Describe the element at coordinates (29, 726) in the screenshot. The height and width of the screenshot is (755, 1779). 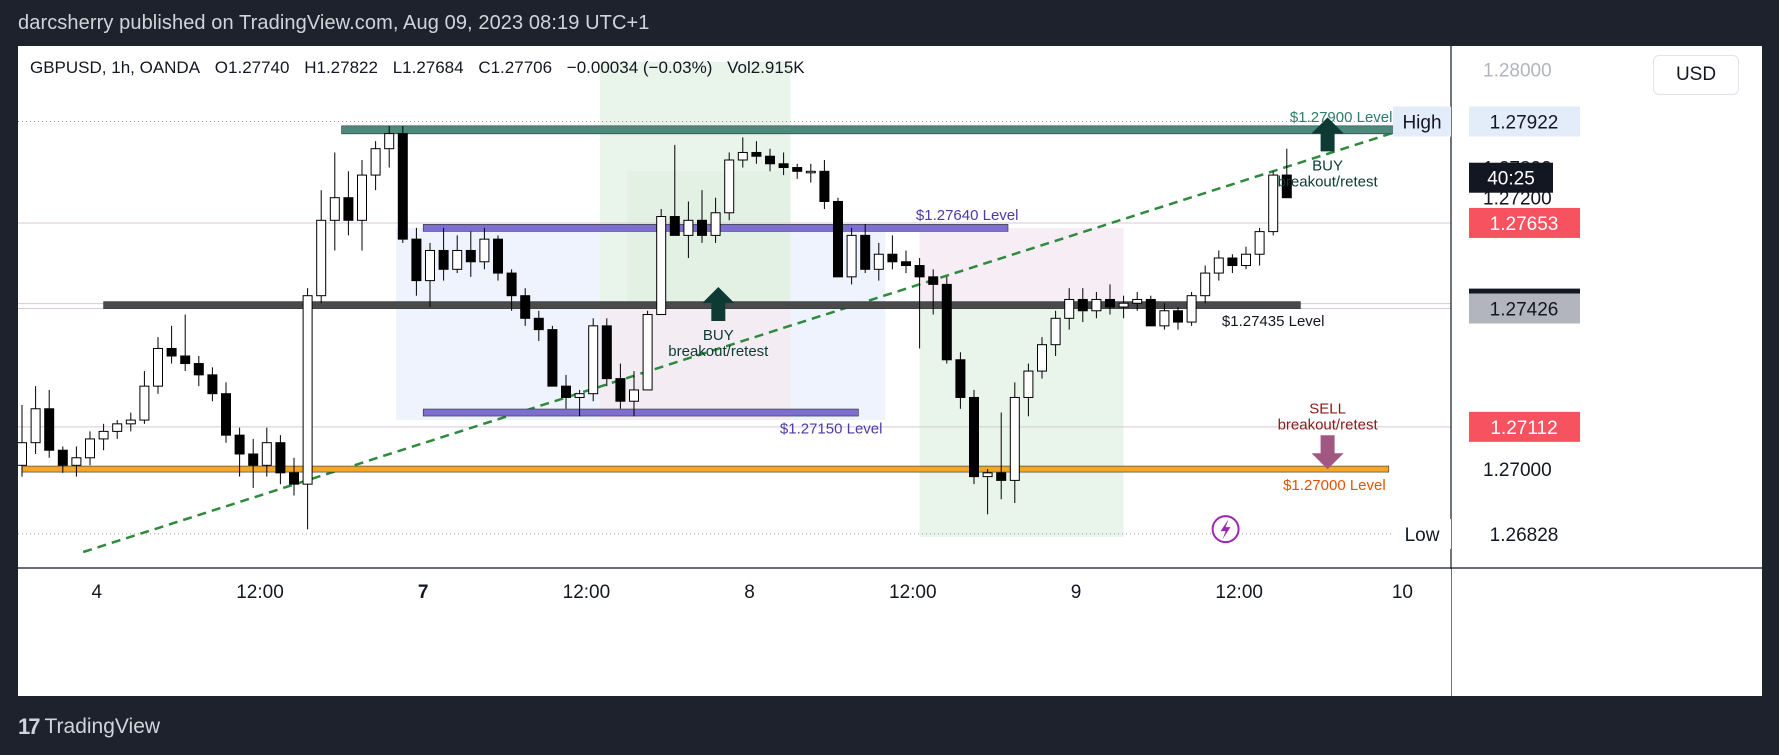
I see `tradingview-logo-icon: 17` at that location.